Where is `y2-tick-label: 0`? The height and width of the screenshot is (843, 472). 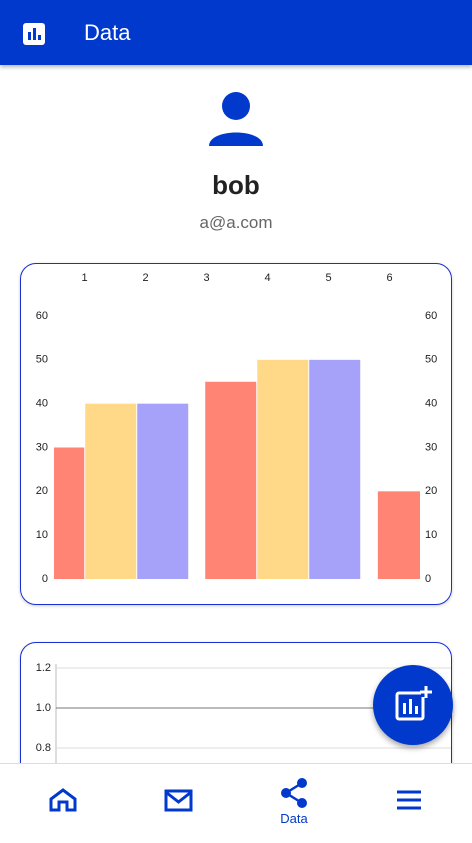
y2-tick-label: 0 is located at coordinates (428, 579).